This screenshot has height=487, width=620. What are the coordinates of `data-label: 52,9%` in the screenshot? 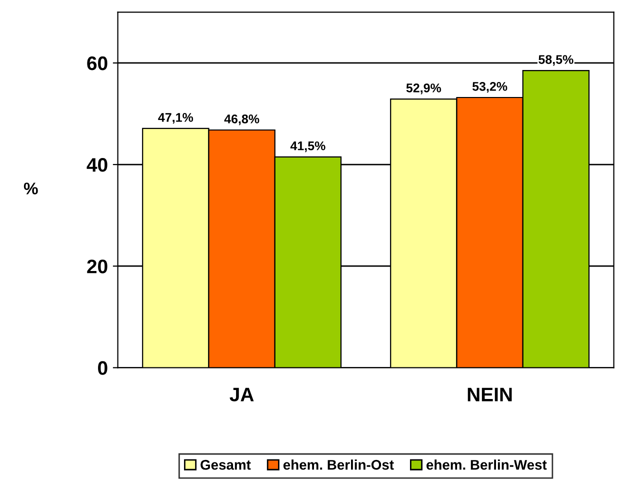 It's located at (424, 89).